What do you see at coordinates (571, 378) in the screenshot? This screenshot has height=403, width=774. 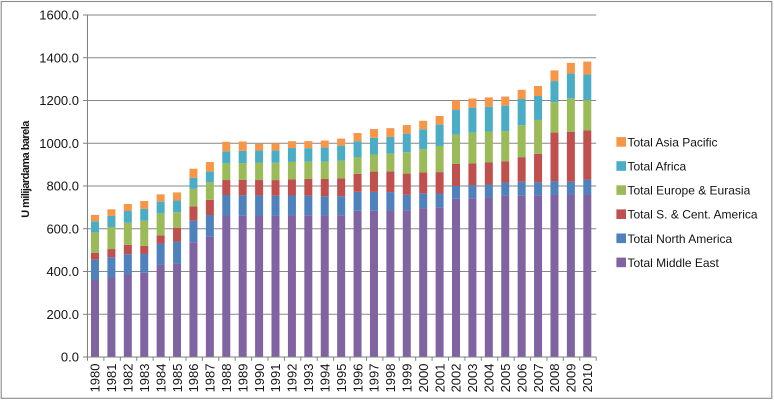 I see `svg-text: 2009` at bounding box center [571, 378].